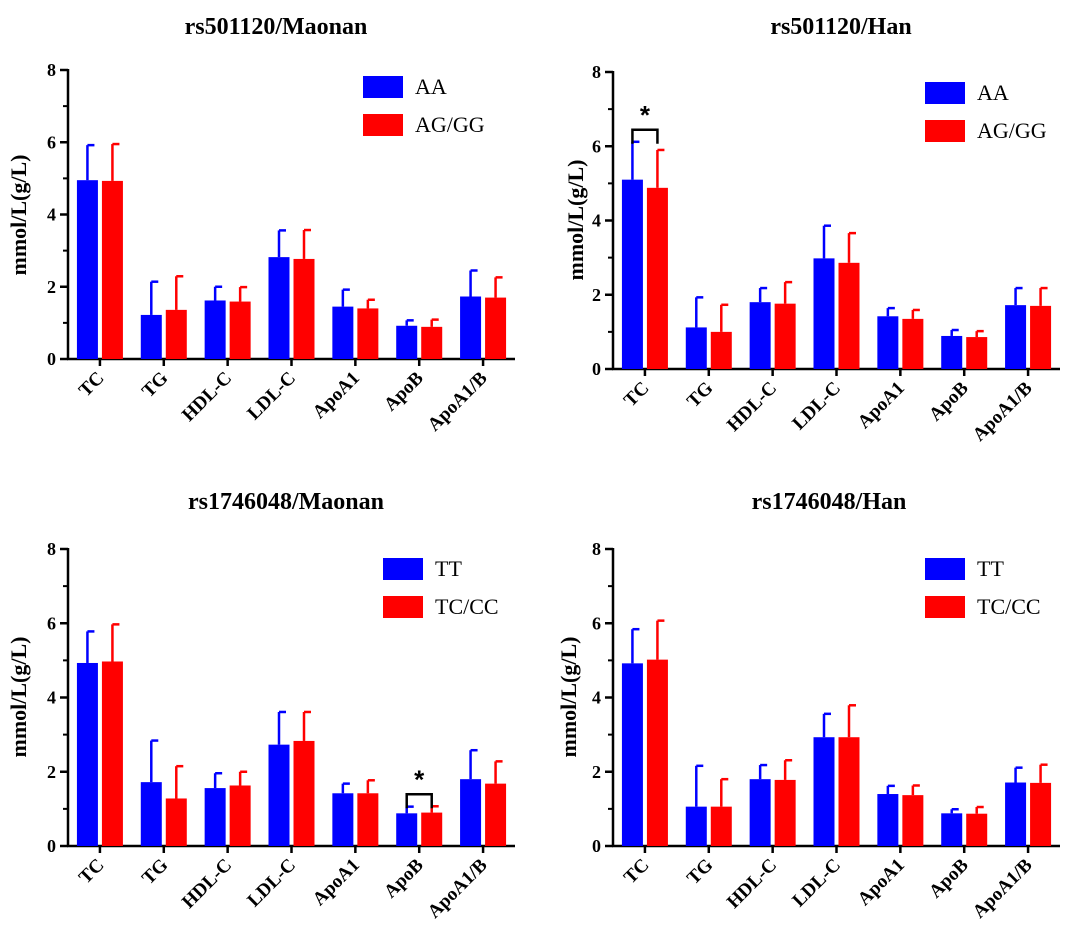  I want to click on x-tick-label: HDL-C, so click(752, 884).